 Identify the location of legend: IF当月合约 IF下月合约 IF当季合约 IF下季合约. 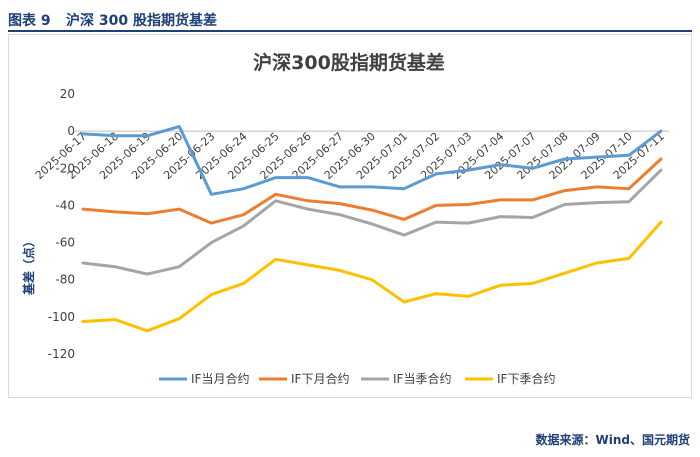
(357, 378).